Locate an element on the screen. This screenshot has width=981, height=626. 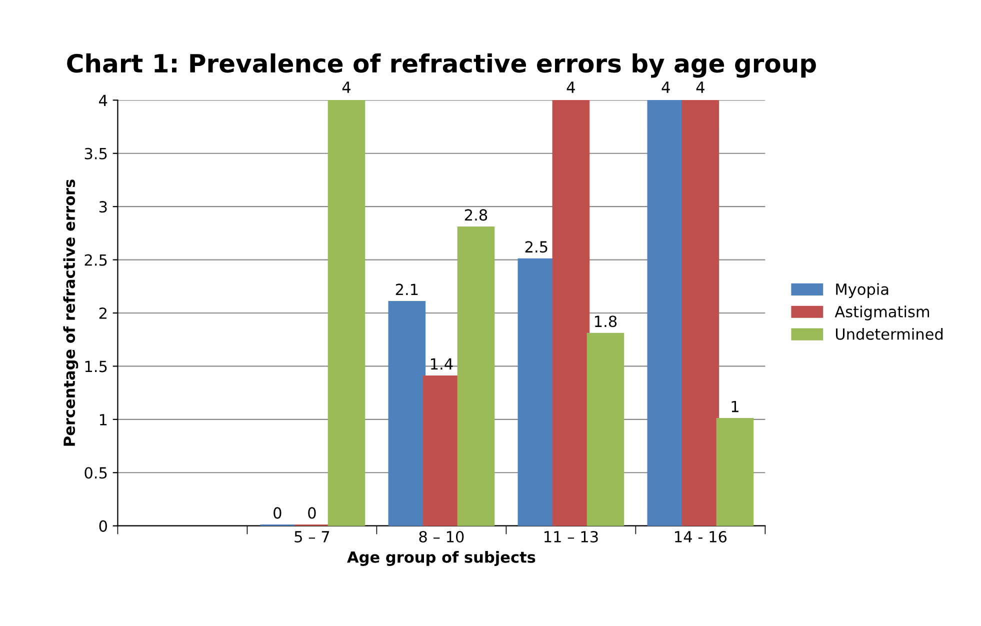
chart-title: Chart 1: Prevalence of refractive errors by age group is located at coordinates (441, 65).